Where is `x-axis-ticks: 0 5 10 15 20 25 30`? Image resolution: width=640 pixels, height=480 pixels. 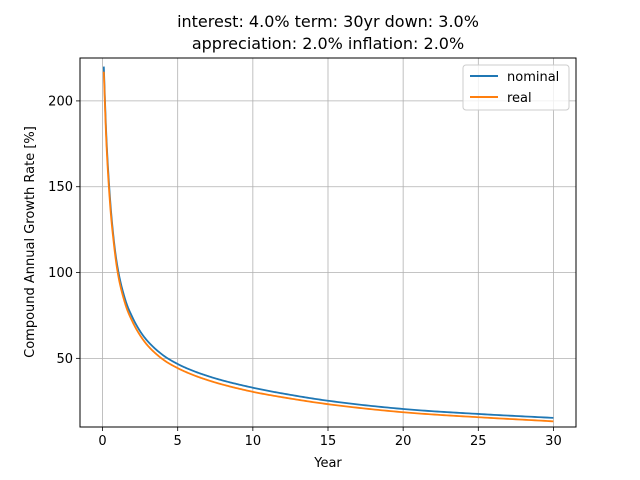 x-axis-ticks: 0 5 10 15 20 25 30 is located at coordinates (330, 438).